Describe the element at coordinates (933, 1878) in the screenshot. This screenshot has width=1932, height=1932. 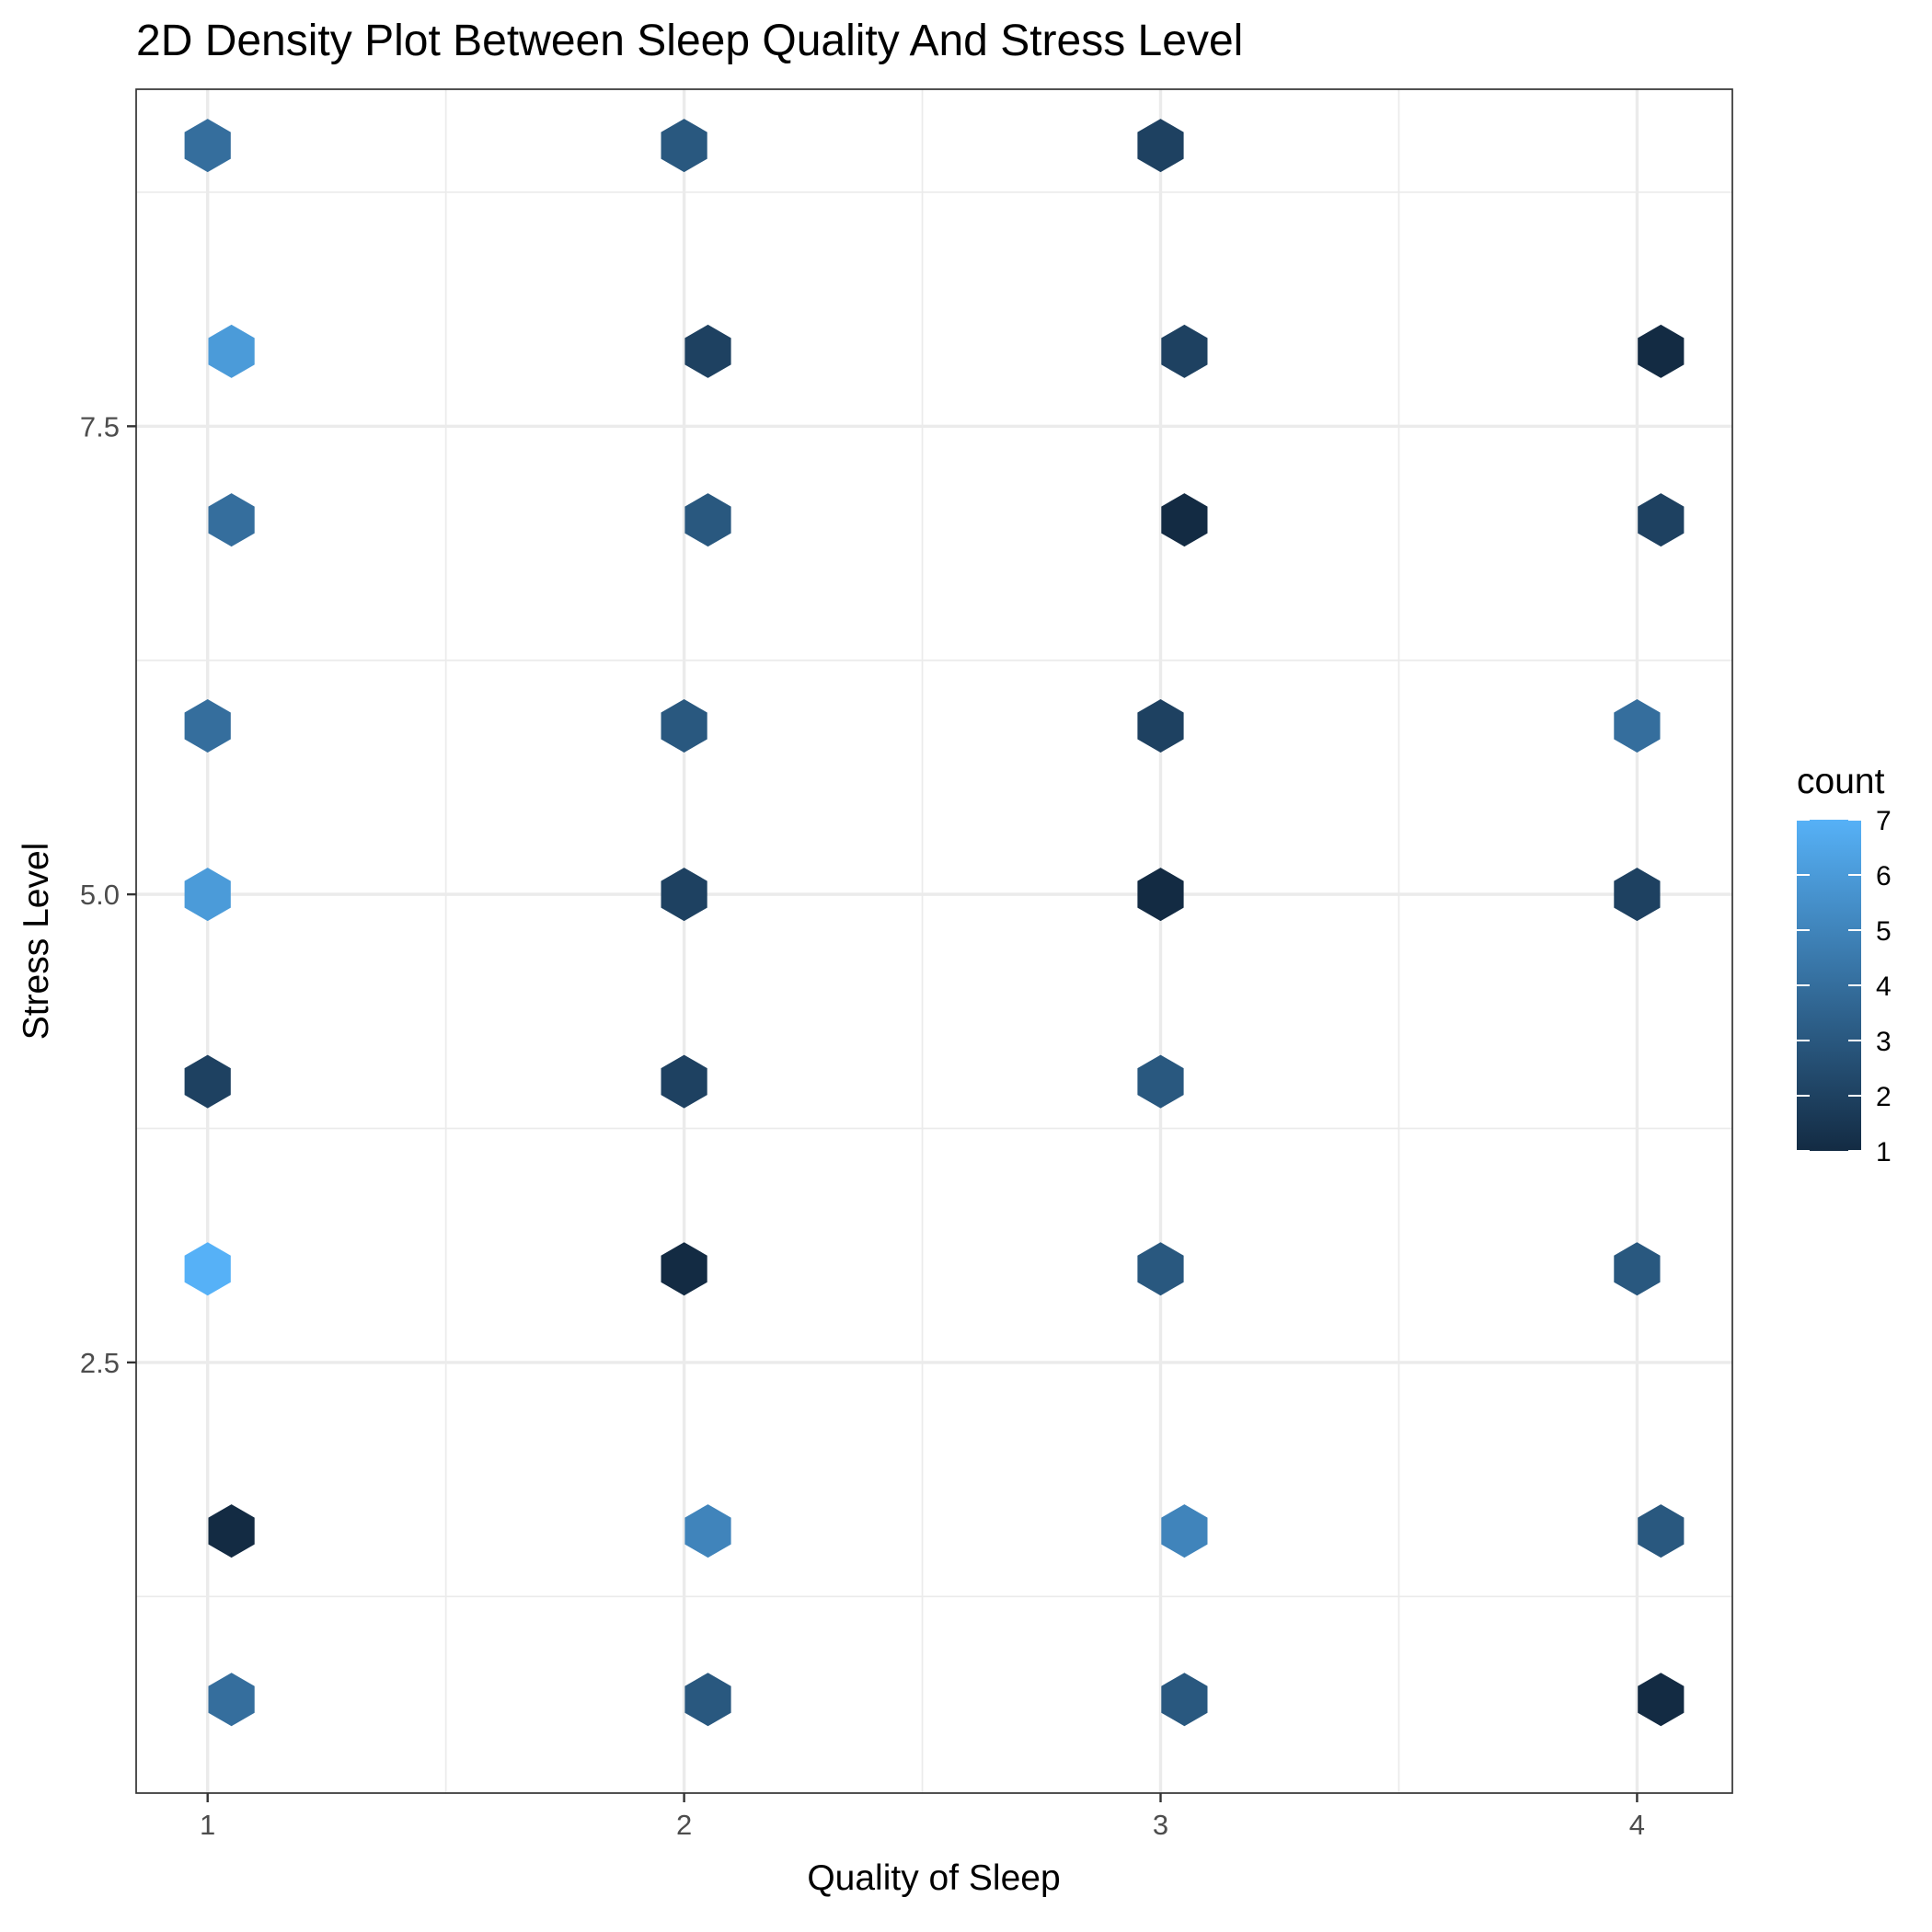
I see `x-axis-title: Quality of Sleep` at that location.